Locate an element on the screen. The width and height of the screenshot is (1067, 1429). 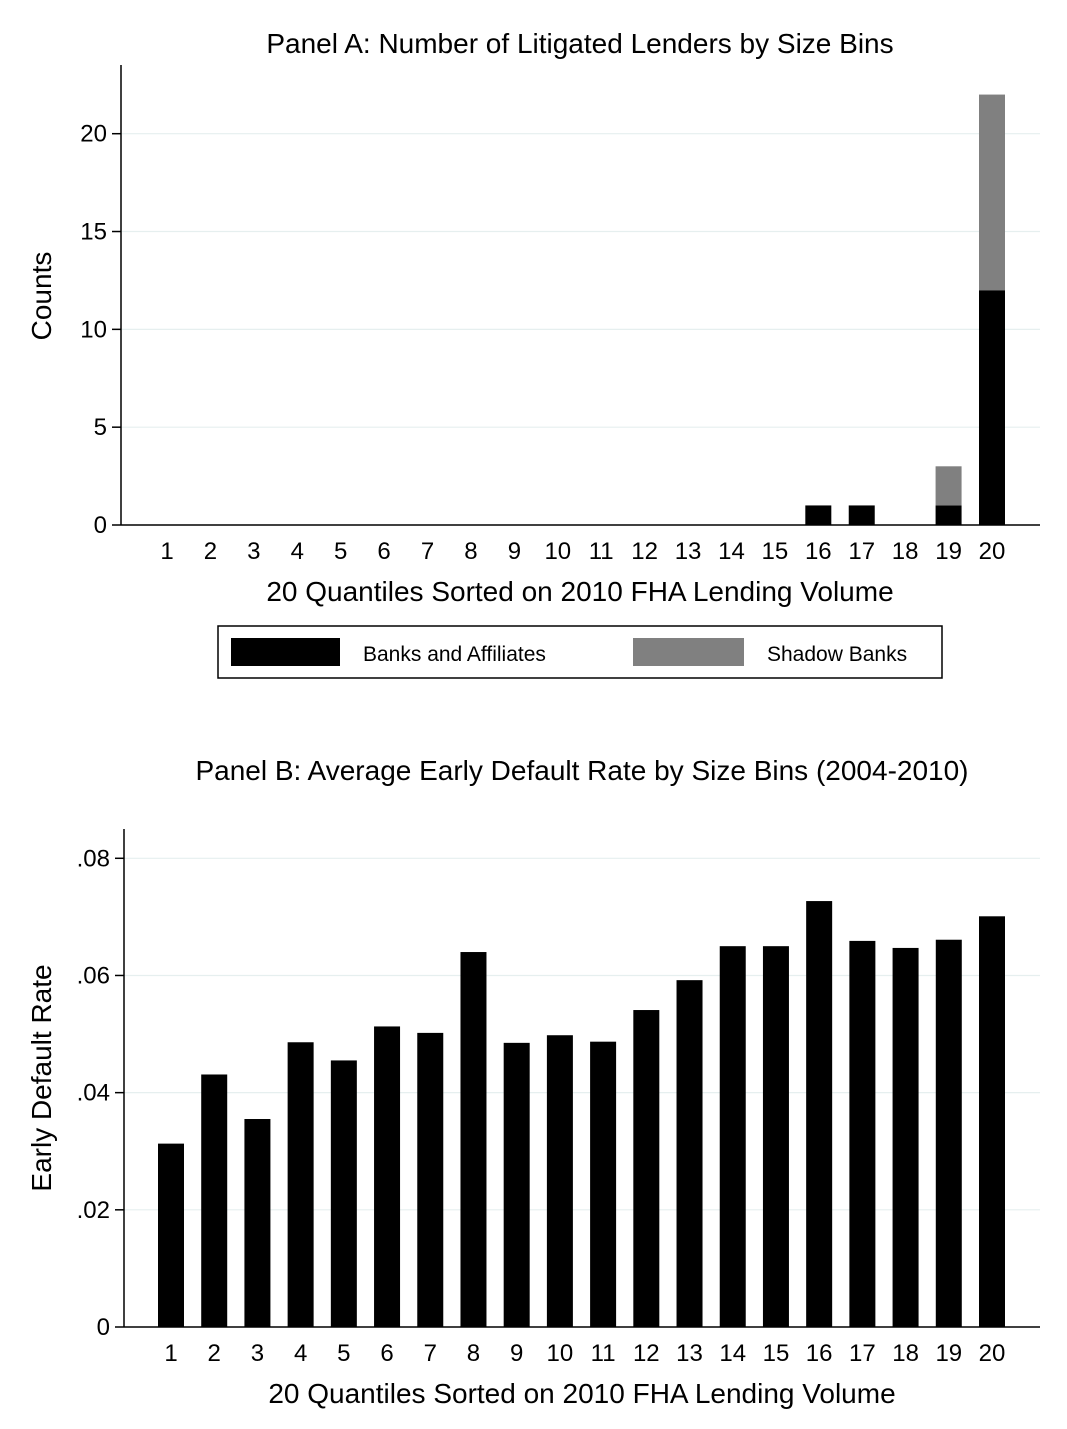
legend-swatch-banks is located at coordinates (285, 652).